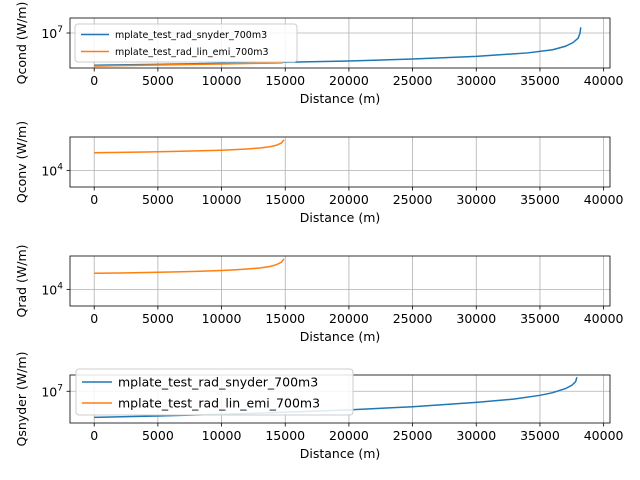 The height and width of the screenshot is (480, 640). Describe the element at coordinates (21, 280) in the screenshot. I see `y-axis-label: Qrad (W/m)` at that location.